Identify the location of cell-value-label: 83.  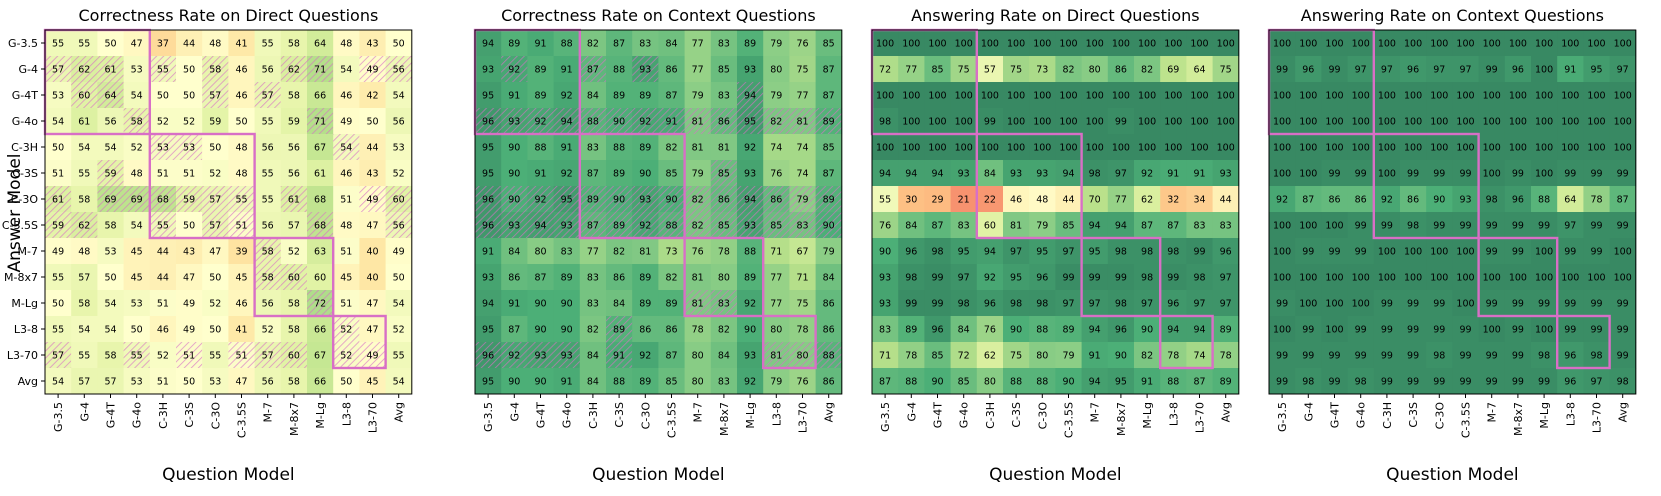
(724, 44).